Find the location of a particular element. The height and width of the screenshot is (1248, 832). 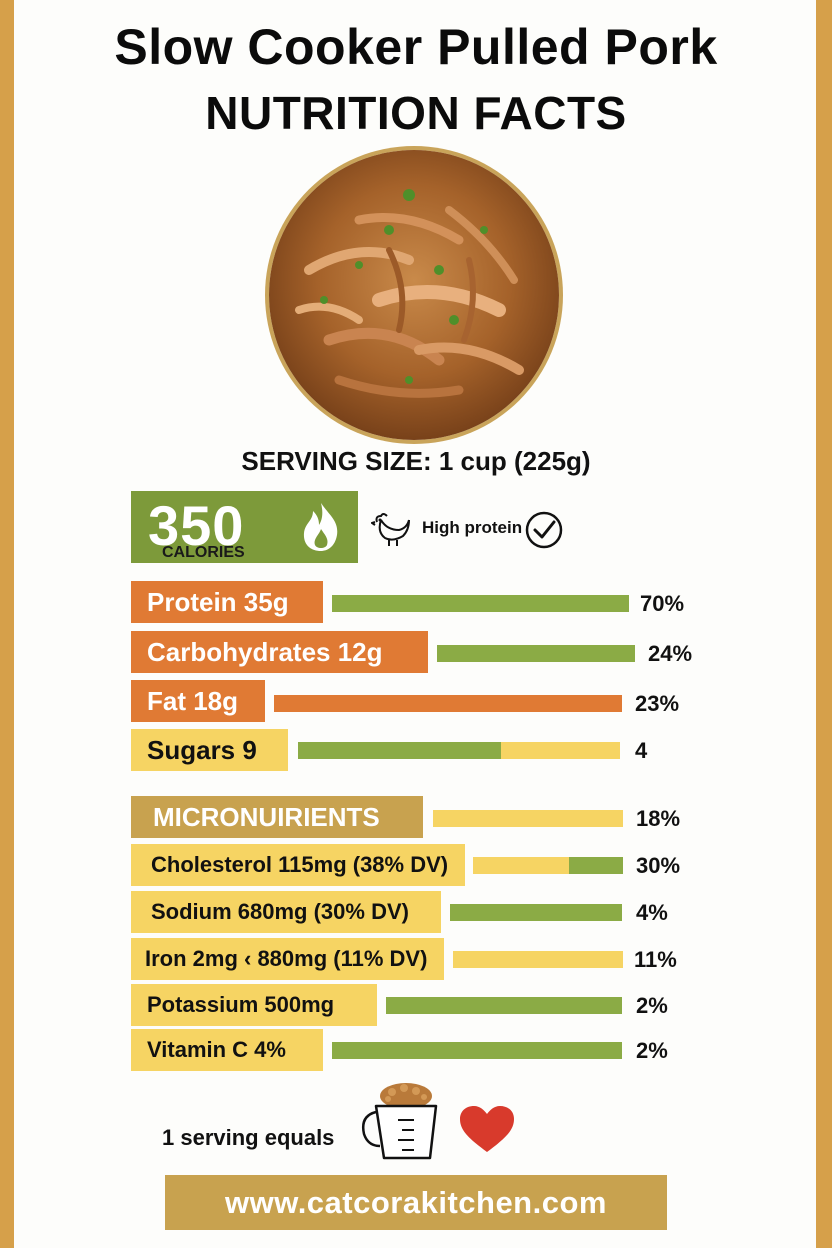

chicken-icon is located at coordinates (390, 529).